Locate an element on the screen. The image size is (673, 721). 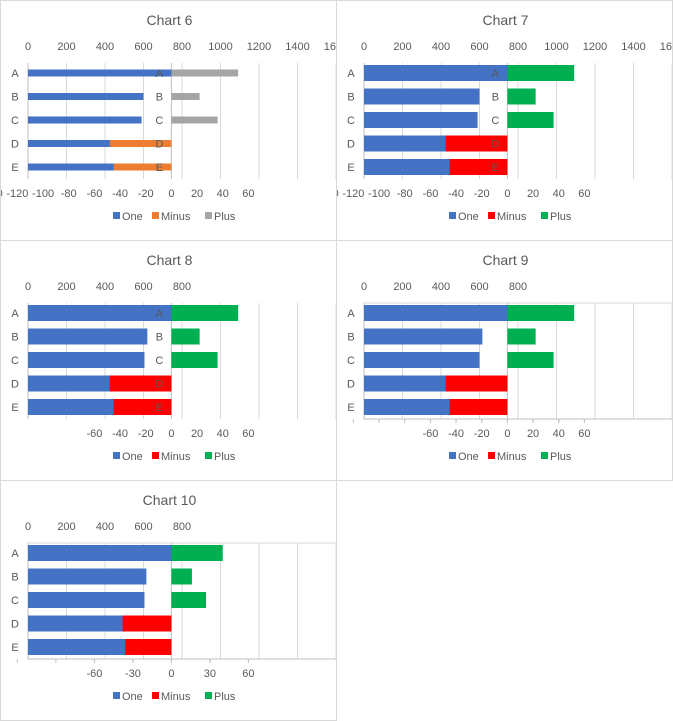
category-label-secondary: A is located at coordinates (160, 314).